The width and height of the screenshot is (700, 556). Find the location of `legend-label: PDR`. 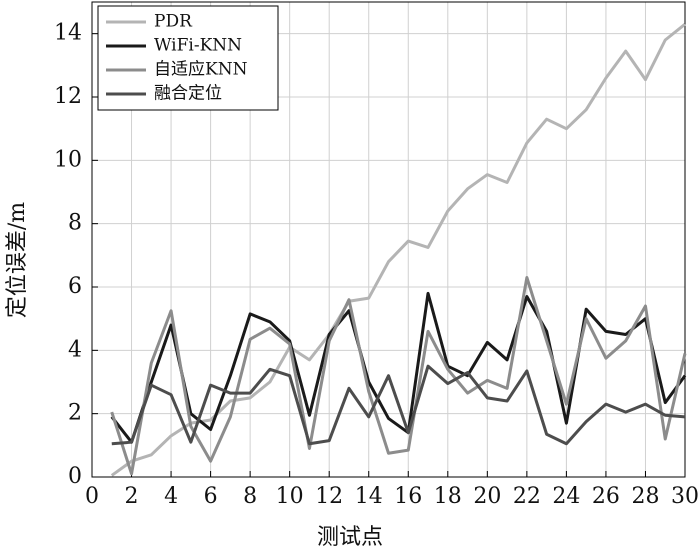

legend-label: PDR is located at coordinates (173, 22).